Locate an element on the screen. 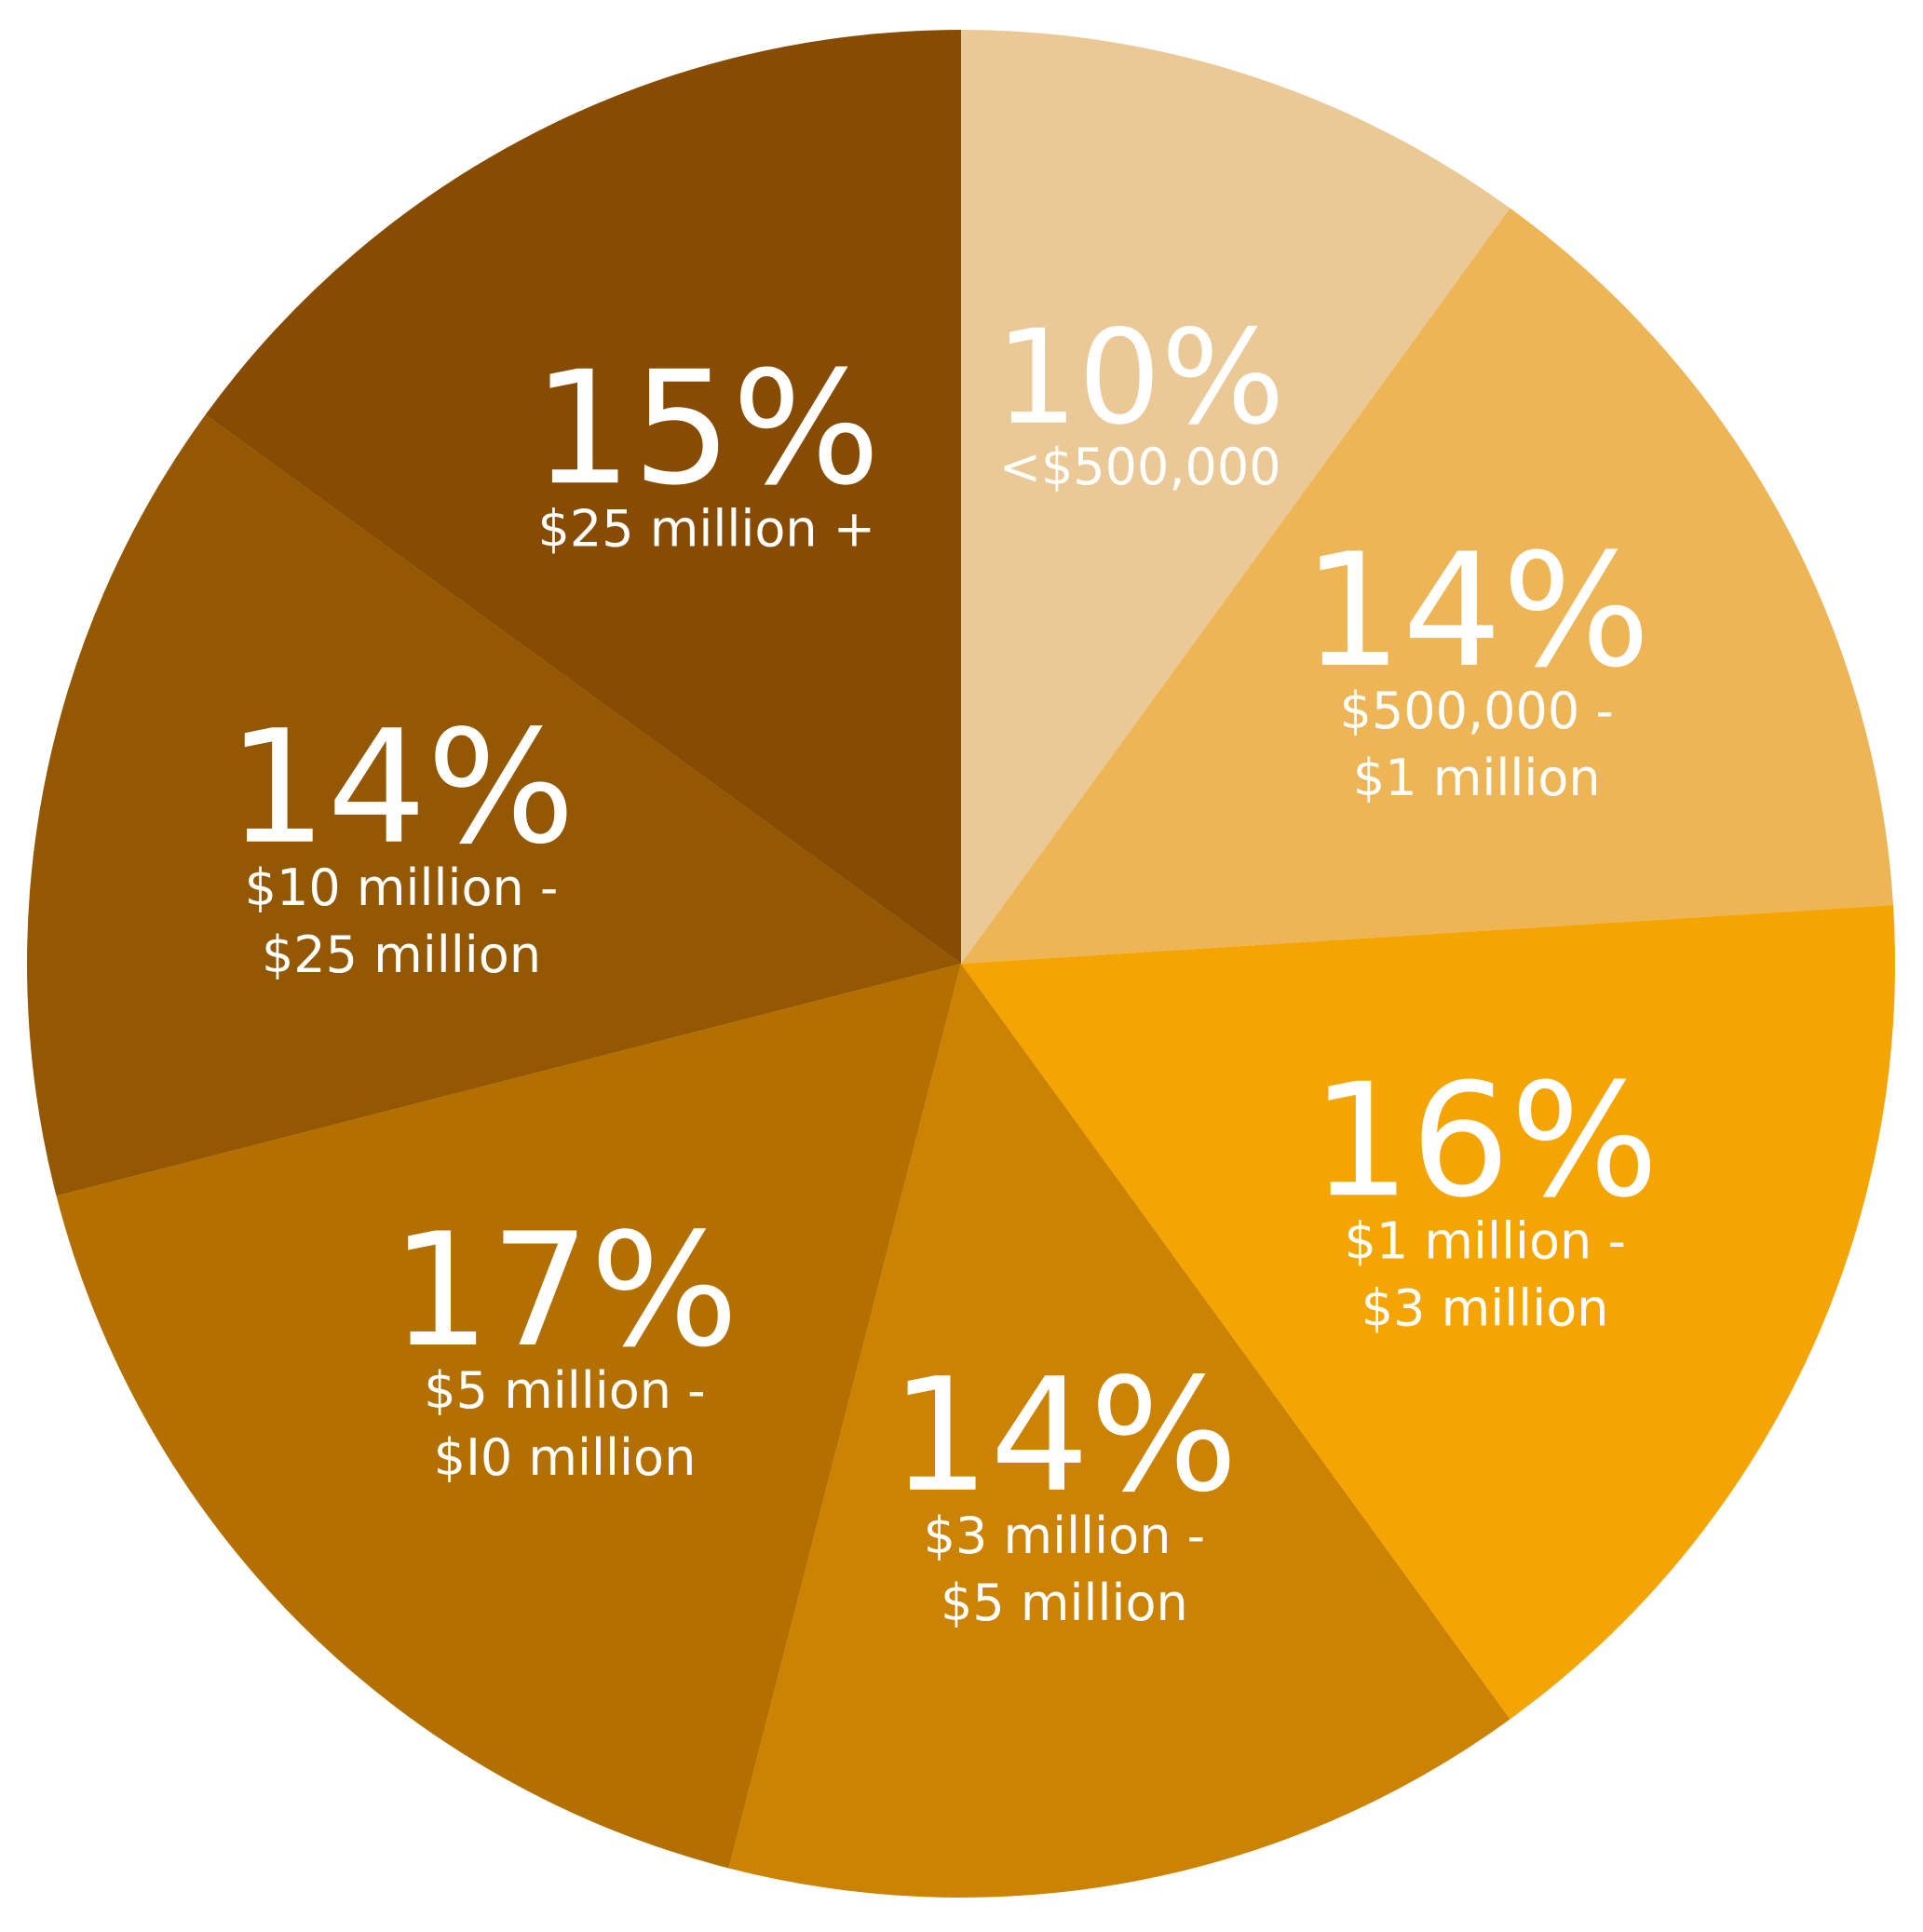 This screenshot has height=1932, width=1923. slice-category-label: $1 million is located at coordinates (1477, 778).